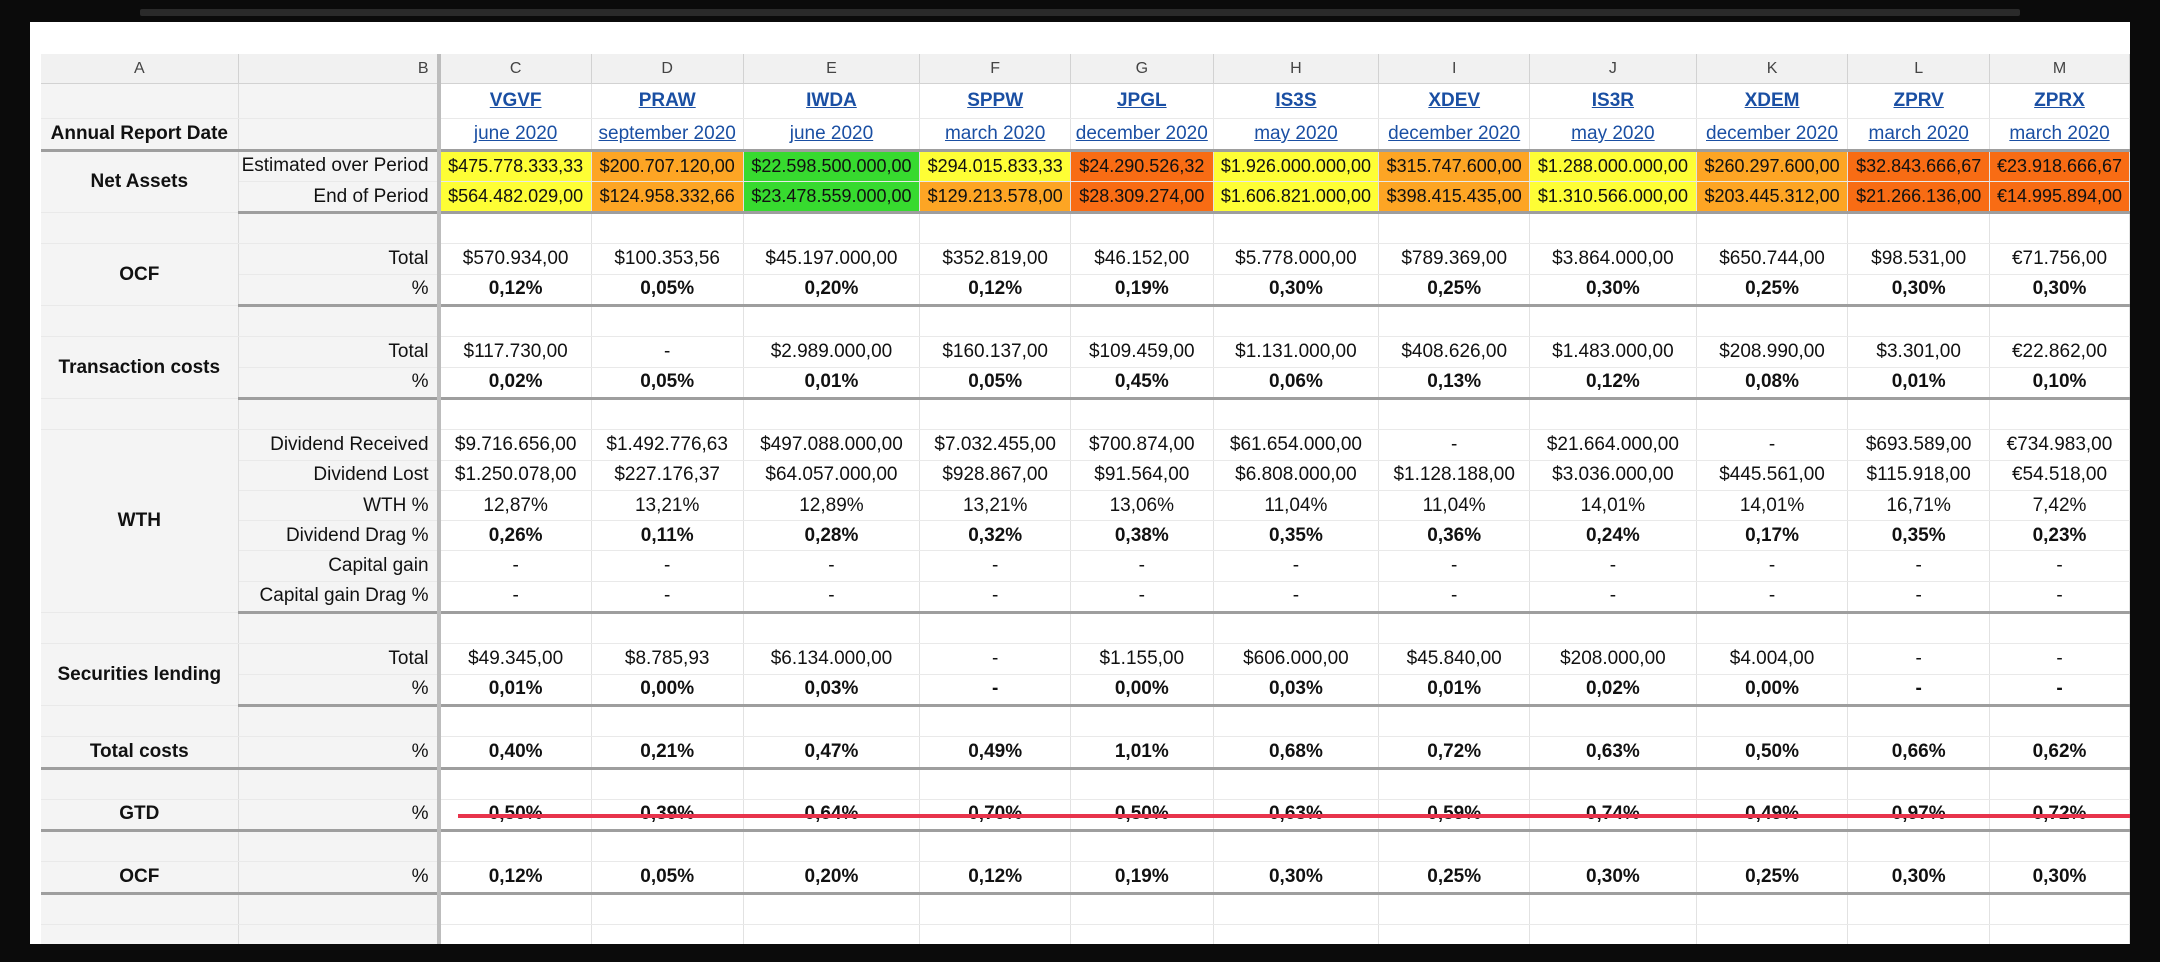 This screenshot has width=2160, height=962. Describe the element at coordinates (832, 536) in the screenshot. I see `data-cell: 0,28%` at that location.